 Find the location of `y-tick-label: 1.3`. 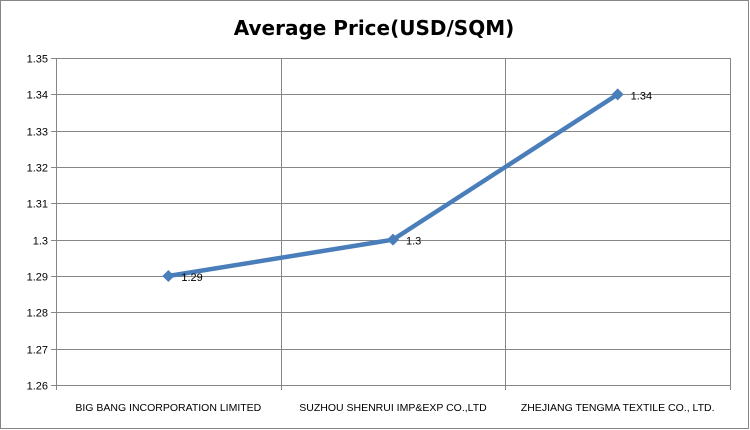

y-tick-label: 1.3 is located at coordinates (40, 242).